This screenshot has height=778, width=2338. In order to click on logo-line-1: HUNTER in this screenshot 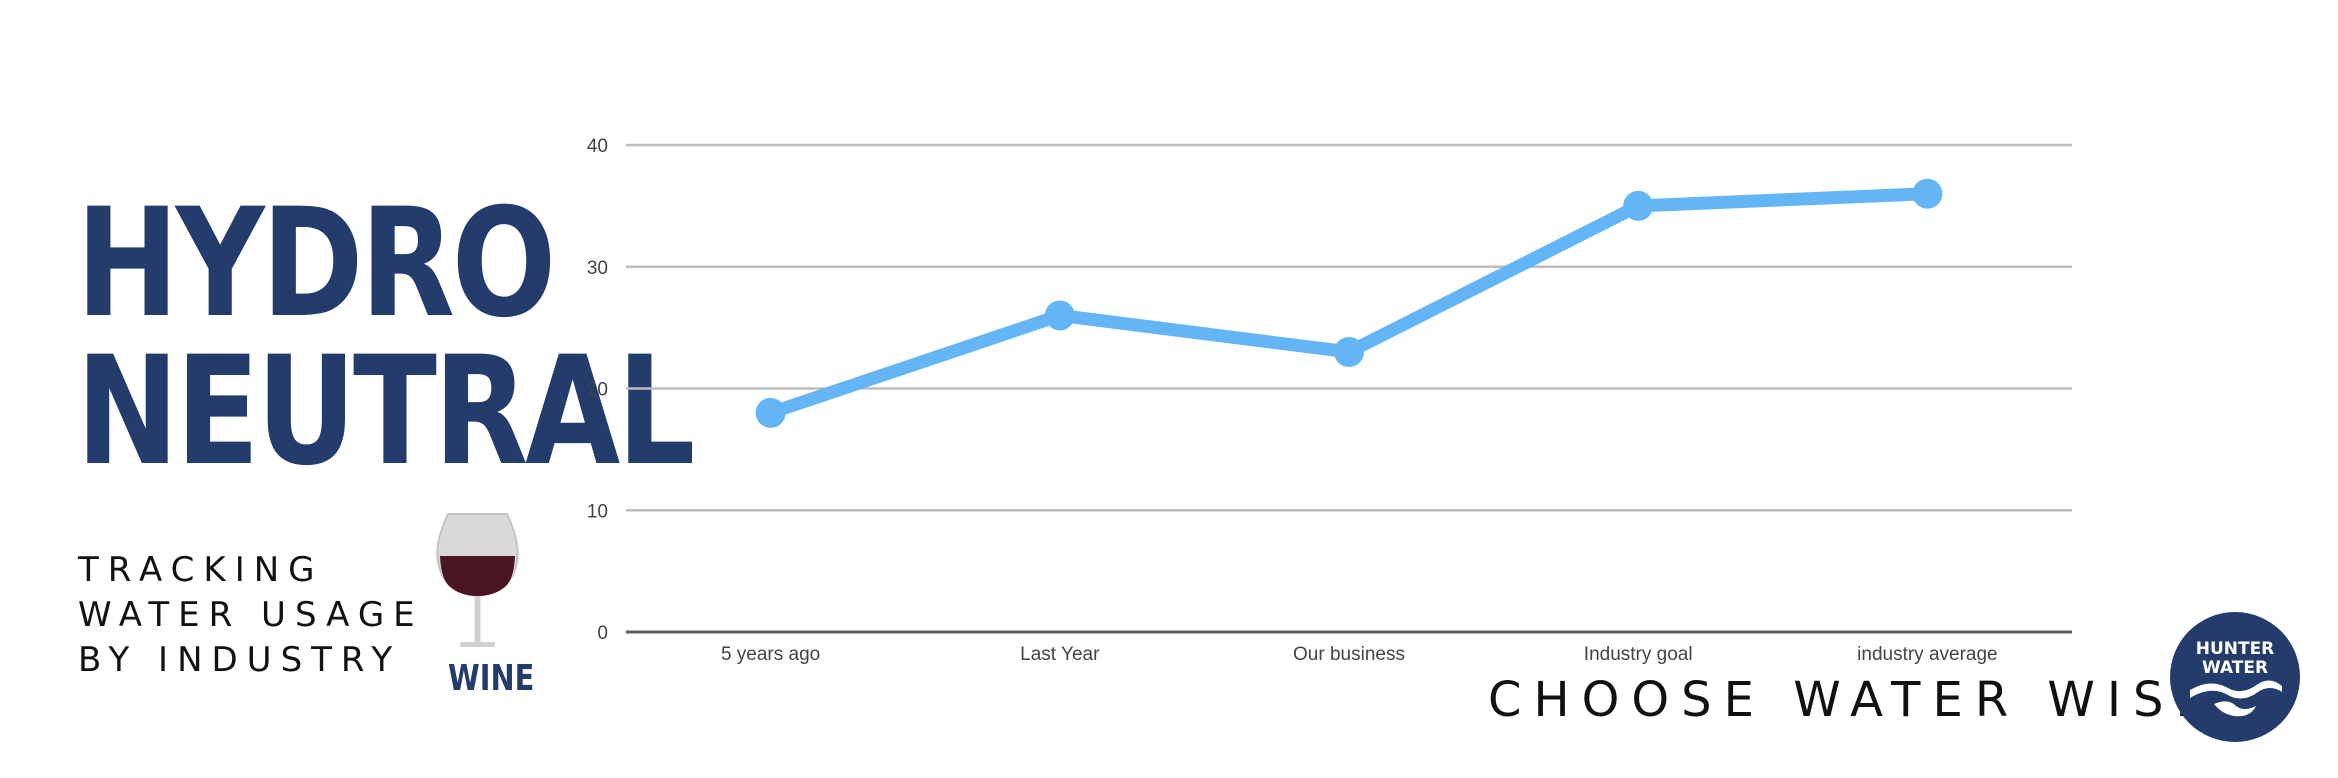, I will do `click(2235, 649)`.